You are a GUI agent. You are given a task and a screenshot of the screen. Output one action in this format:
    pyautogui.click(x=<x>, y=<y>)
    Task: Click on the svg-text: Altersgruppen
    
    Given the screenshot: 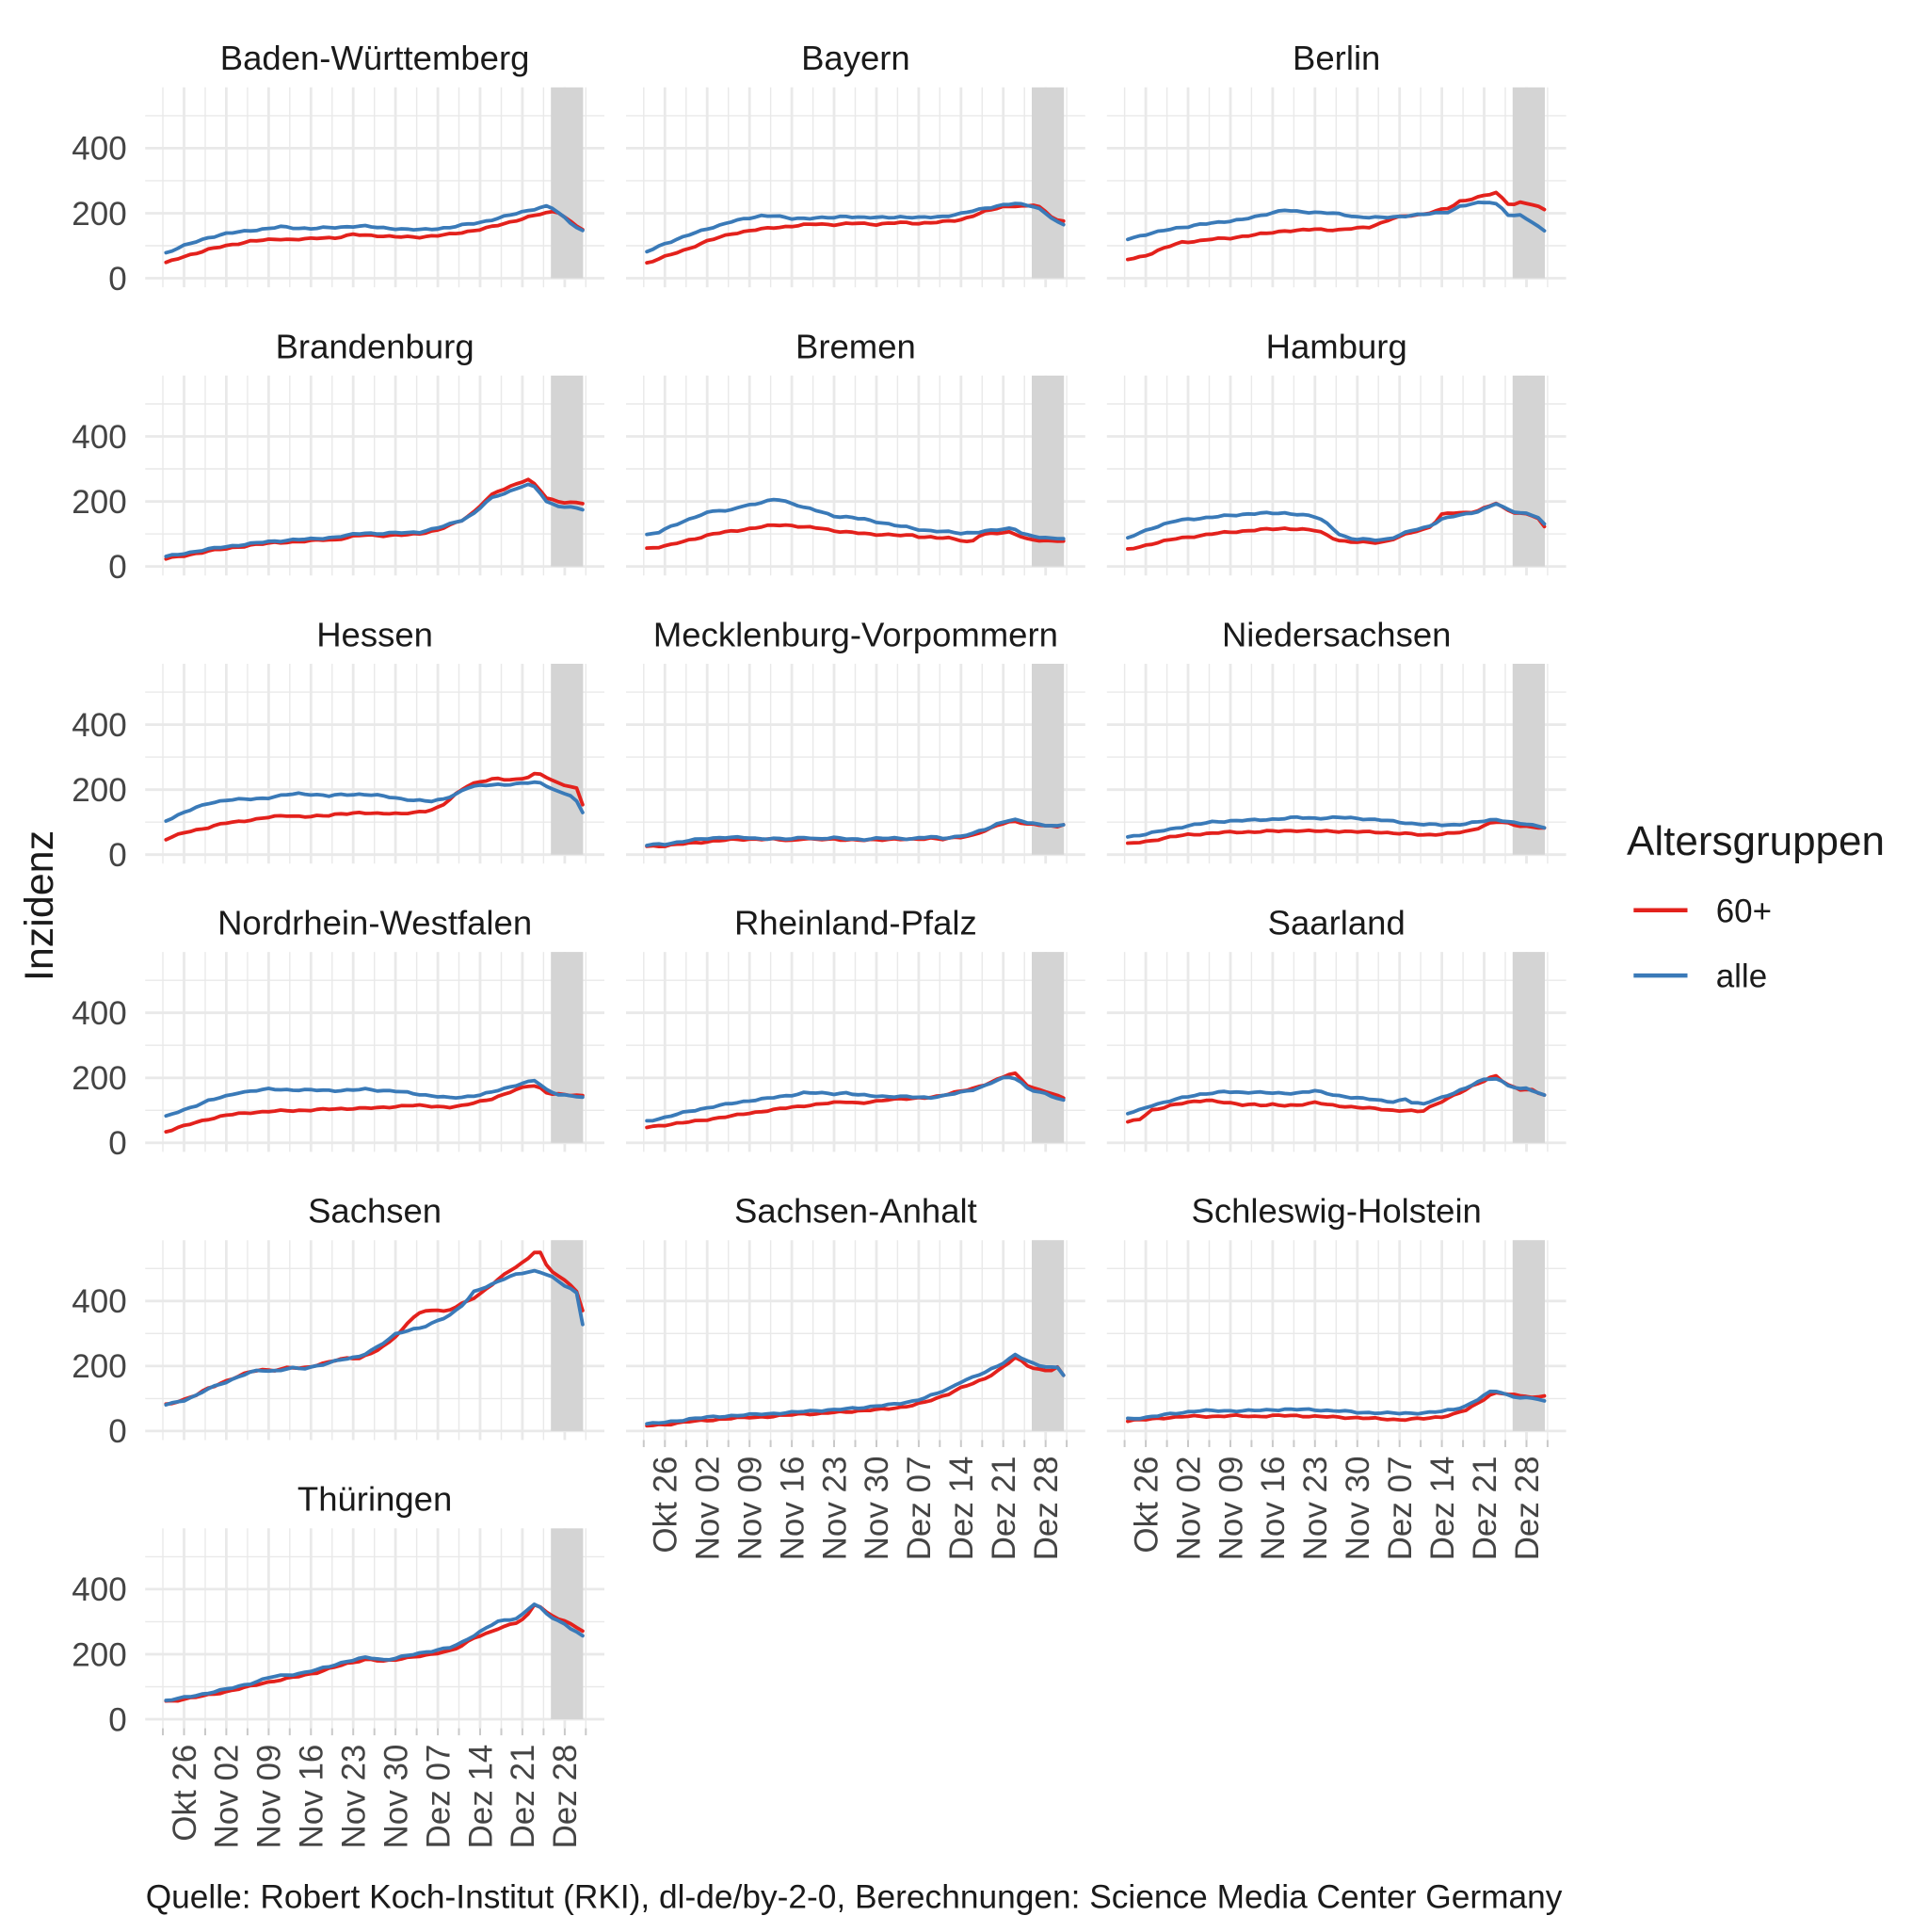 What is the action you would take?
    pyautogui.click(x=1756, y=841)
    